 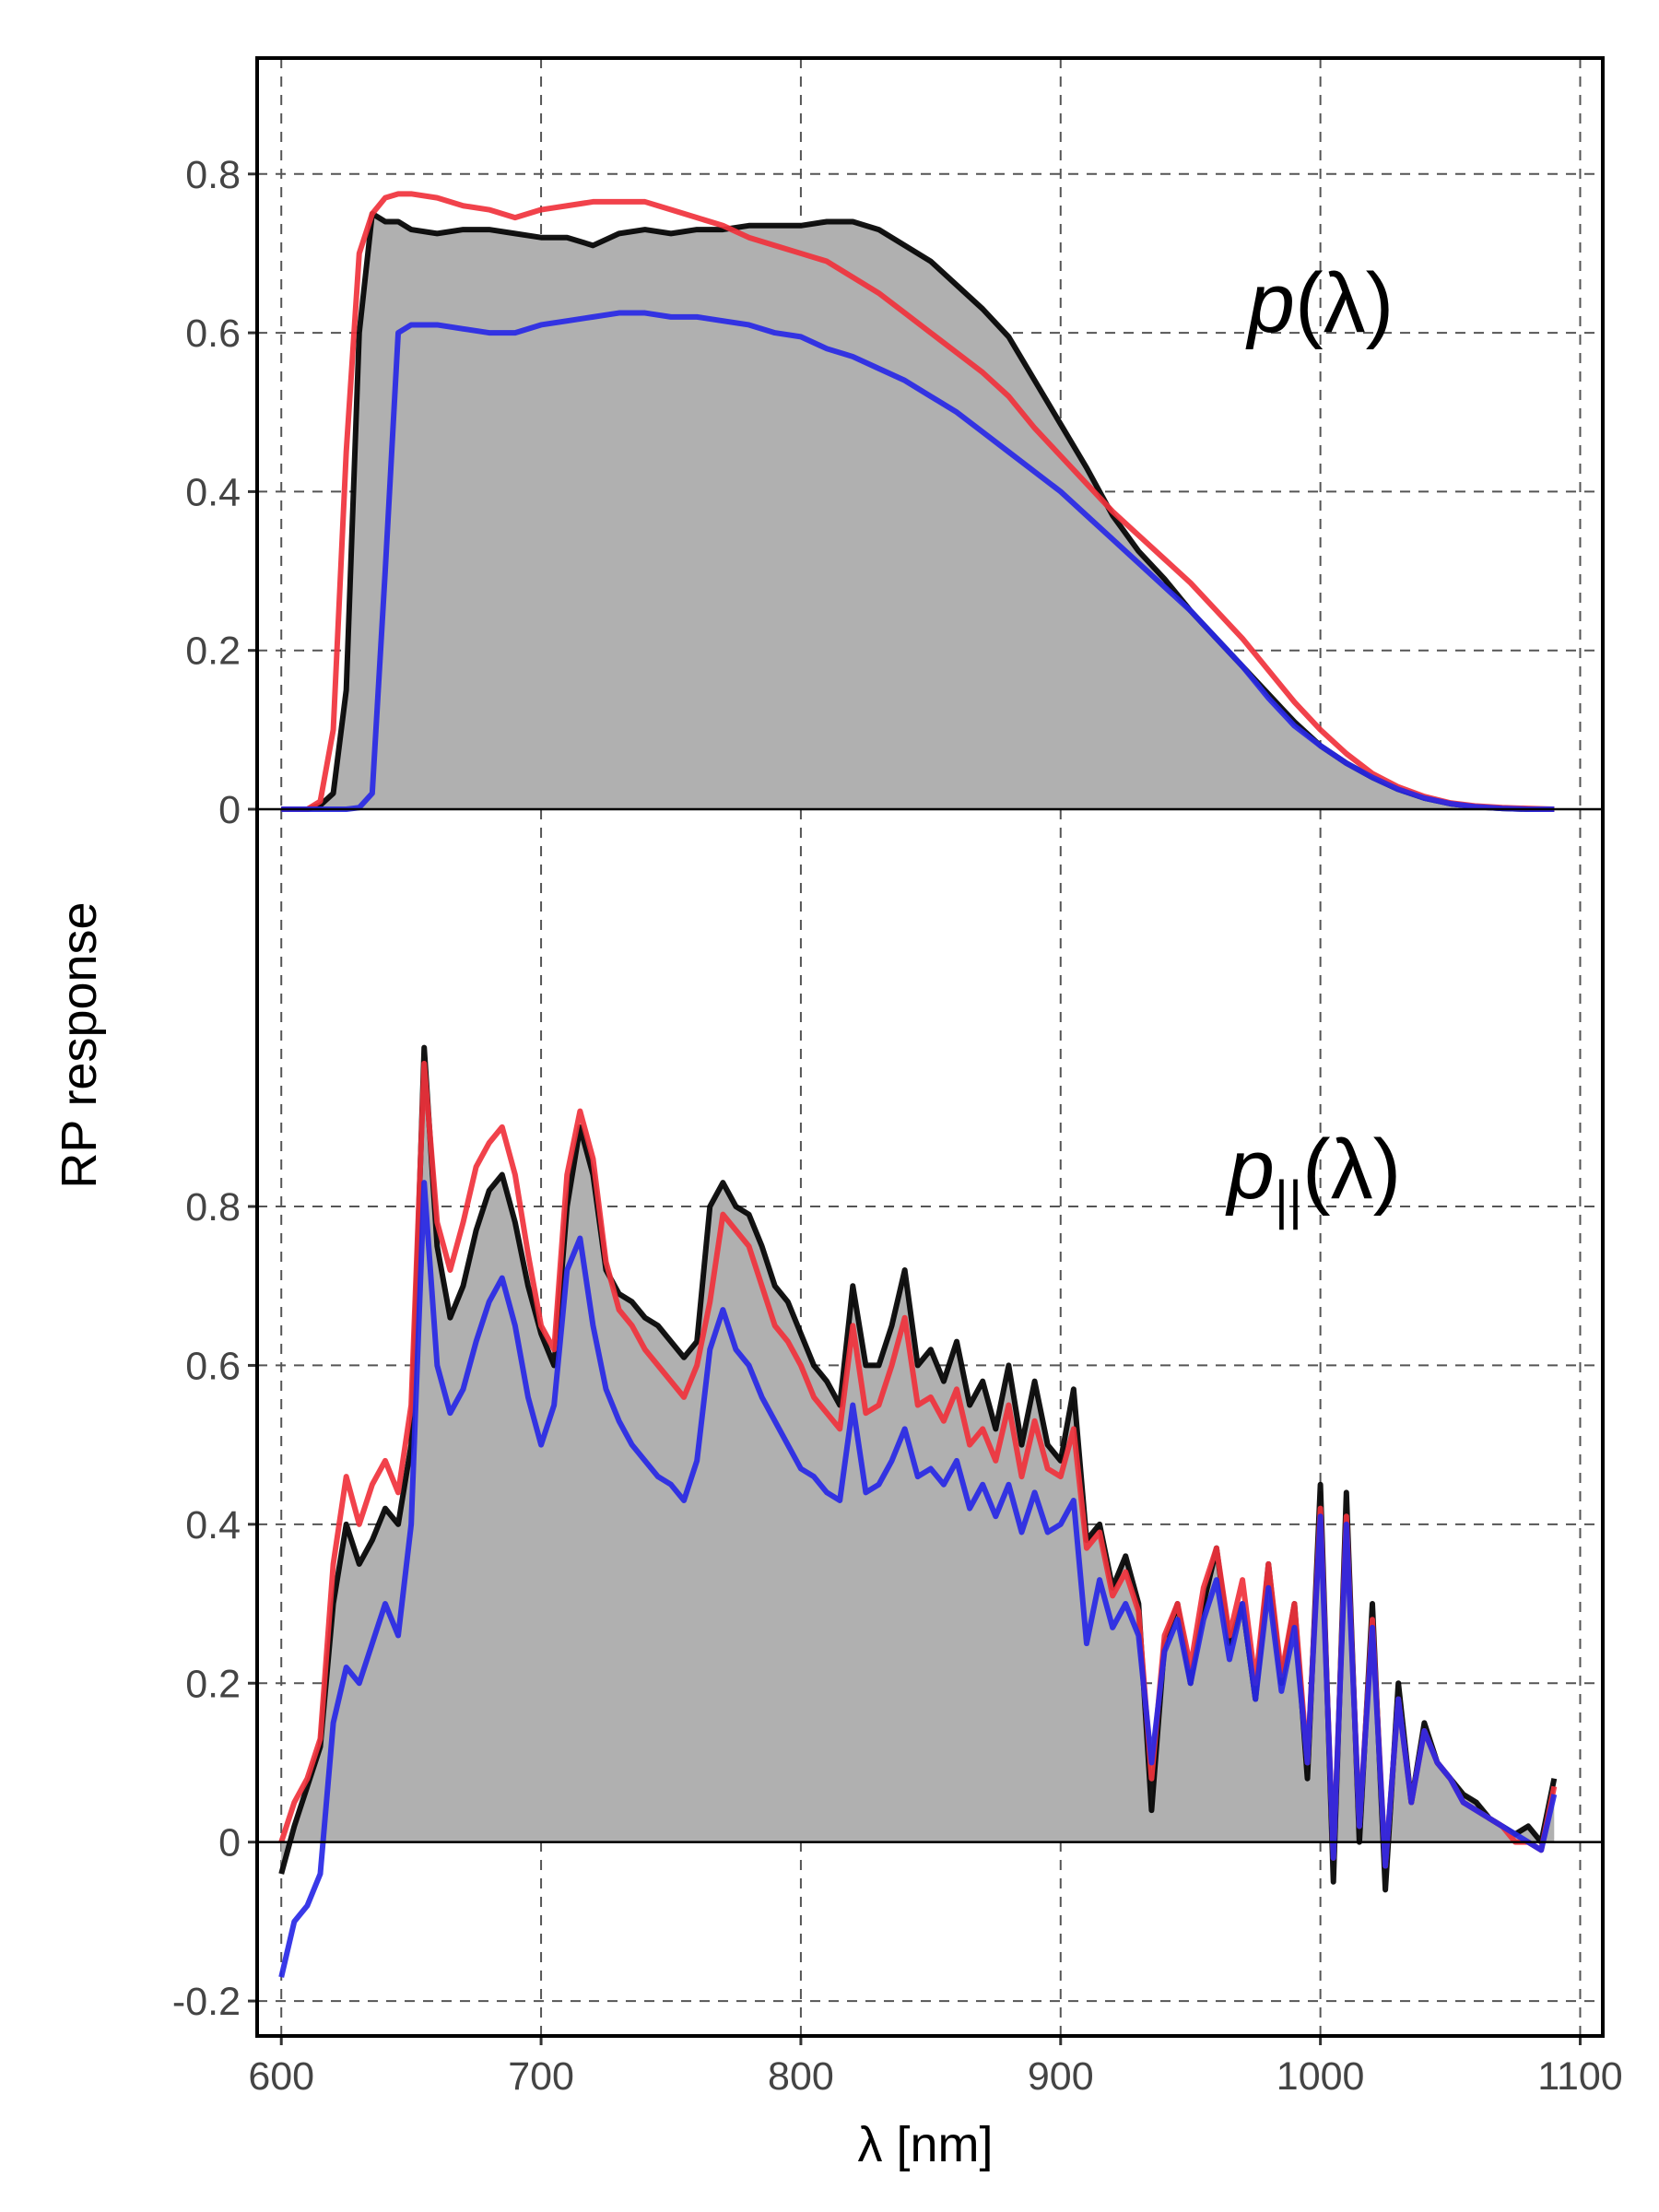 I want to click on x-tick-label: 600, so click(x=281, y=2076).